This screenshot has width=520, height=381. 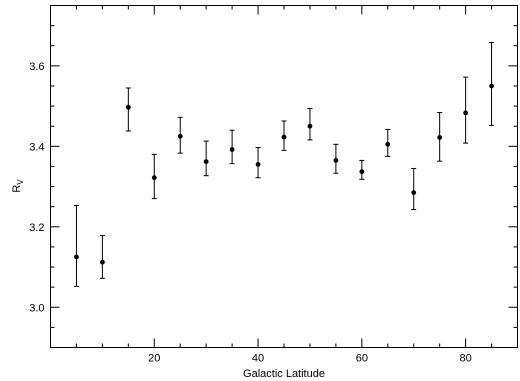 What do you see at coordinates (36, 147) in the screenshot?
I see `y-tick-label: 3.4` at bounding box center [36, 147].